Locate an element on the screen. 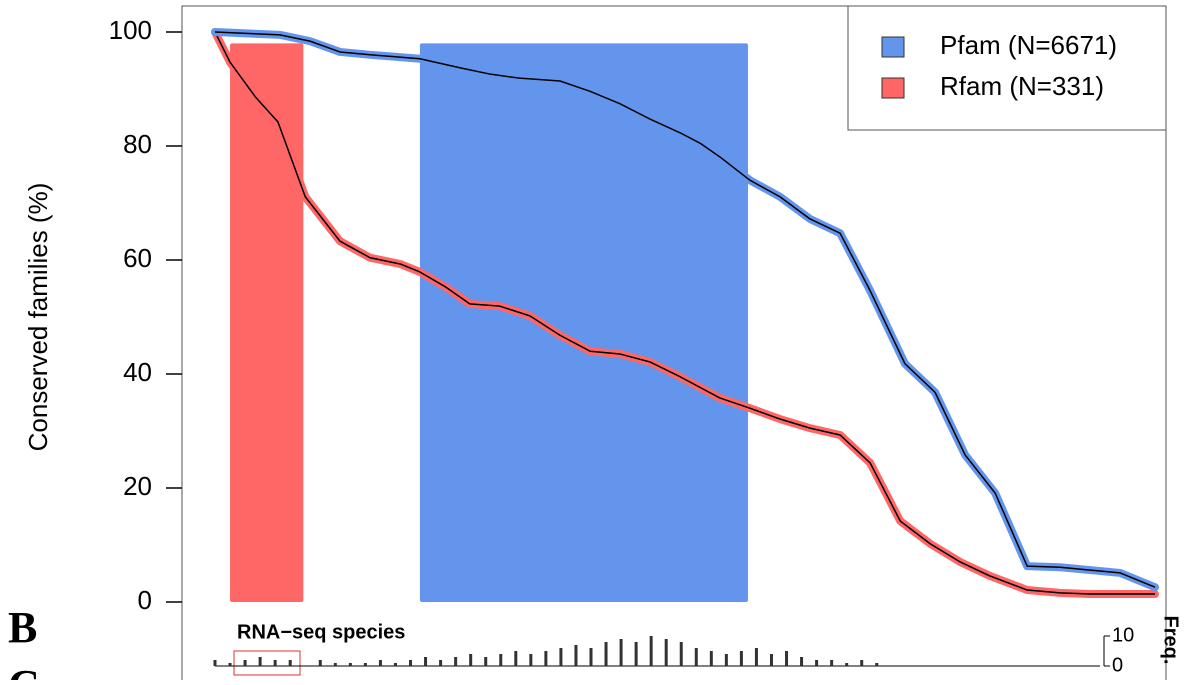  legend-label: Rfam (N=331) is located at coordinates (1022, 86).